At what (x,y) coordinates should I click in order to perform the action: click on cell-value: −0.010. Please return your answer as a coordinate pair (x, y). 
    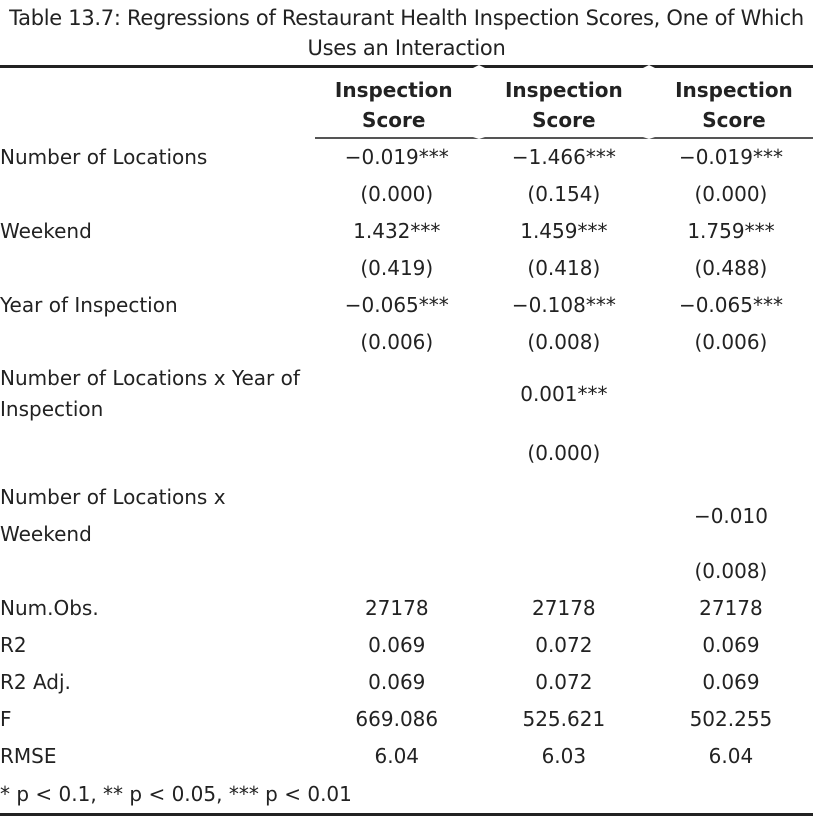
    Looking at the image, I should click on (730, 515).